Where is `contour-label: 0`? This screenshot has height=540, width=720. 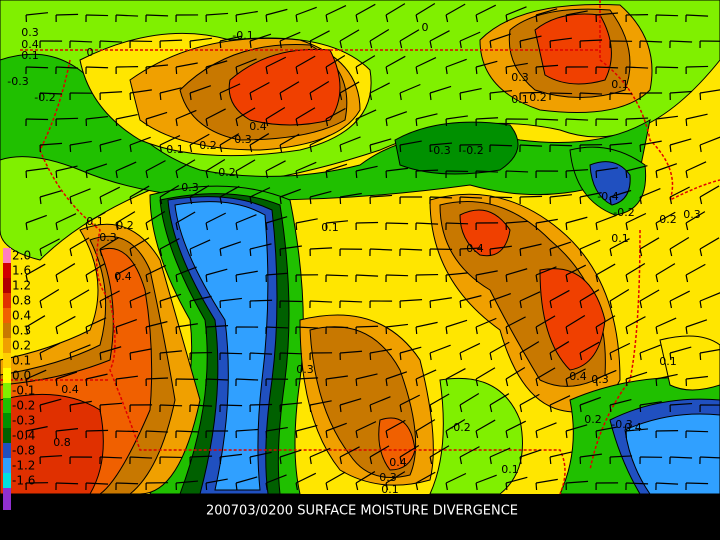
contour-label: 0 is located at coordinates (425, 27).